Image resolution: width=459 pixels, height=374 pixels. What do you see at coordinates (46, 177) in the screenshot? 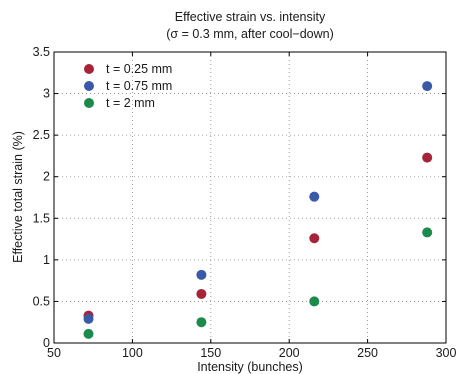
I see `y-tick-label: 2` at bounding box center [46, 177].